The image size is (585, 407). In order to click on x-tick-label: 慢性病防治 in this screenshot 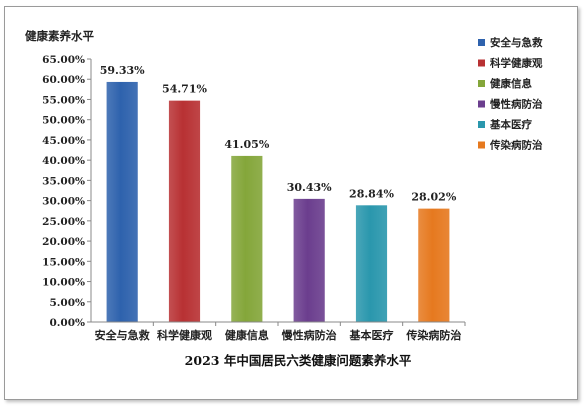, I will do `click(309, 335)`.